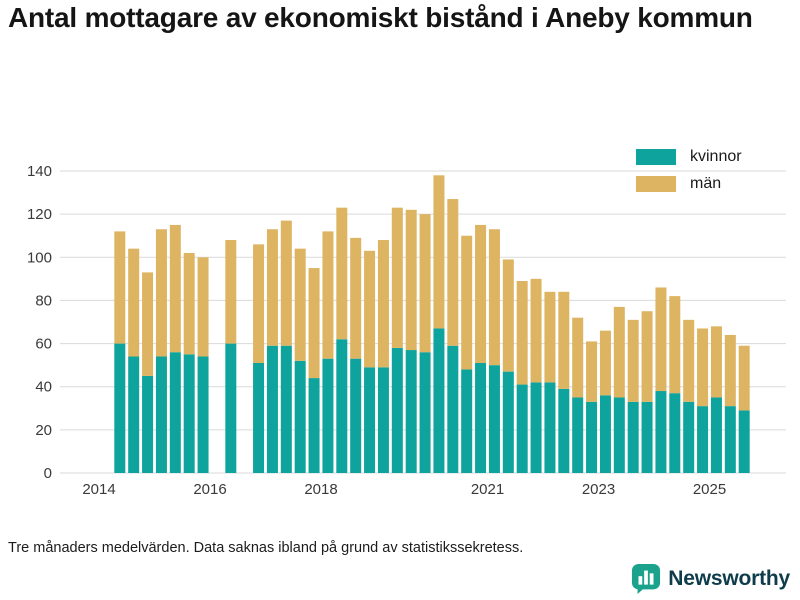 The height and width of the screenshot is (600, 800). Describe the element at coordinates (716, 156) in the screenshot. I see `legend-label-kvinnor: kvinnor` at that location.